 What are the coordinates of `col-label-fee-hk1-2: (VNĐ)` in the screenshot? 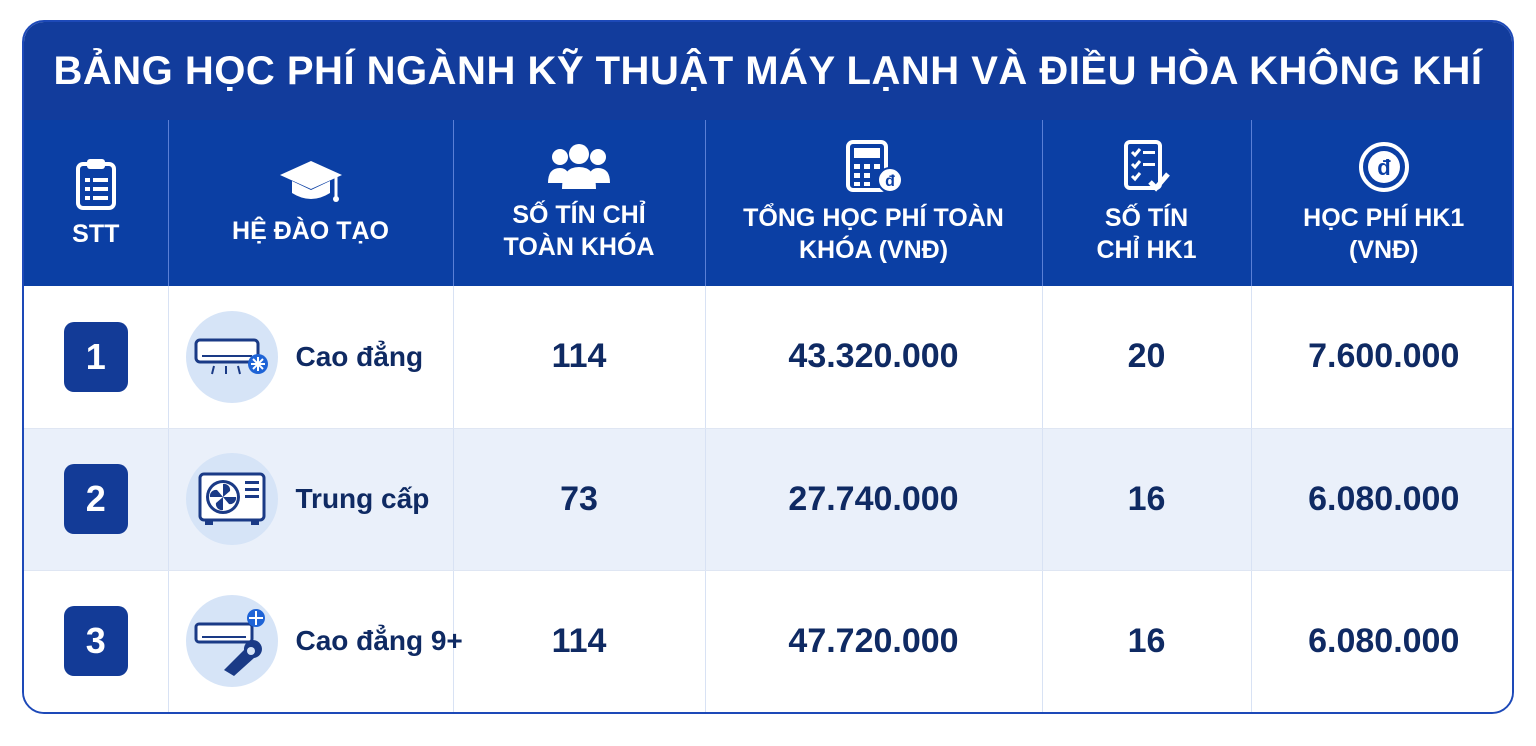 It's located at (1384, 250).